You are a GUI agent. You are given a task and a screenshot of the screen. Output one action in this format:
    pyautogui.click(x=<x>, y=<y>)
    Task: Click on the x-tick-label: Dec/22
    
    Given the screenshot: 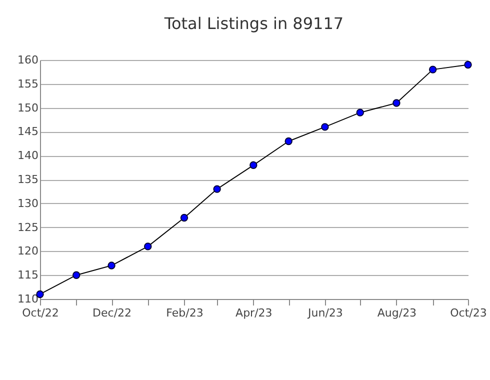 What is the action you would take?
    pyautogui.click(x=112, y=313)
    